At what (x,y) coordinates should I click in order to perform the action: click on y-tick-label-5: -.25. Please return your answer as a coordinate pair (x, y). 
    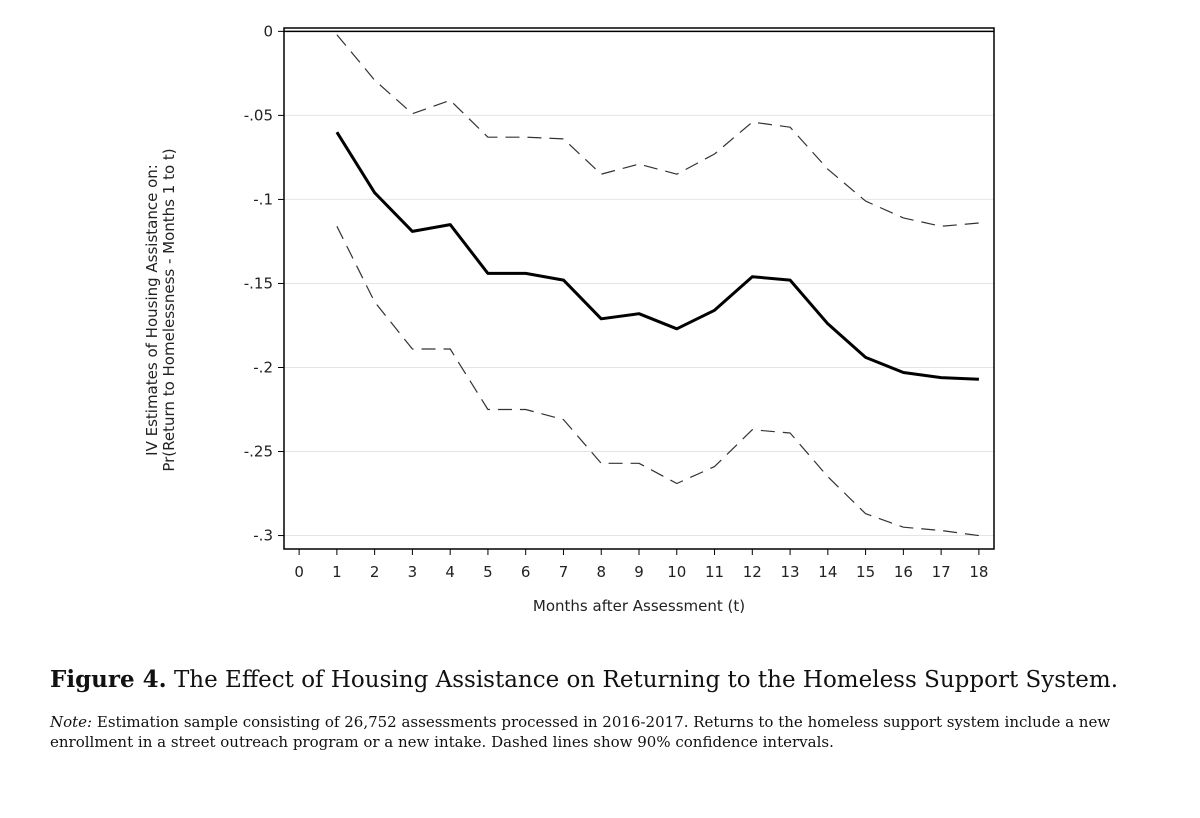
    Looking at the image, I should click on (258, 452).